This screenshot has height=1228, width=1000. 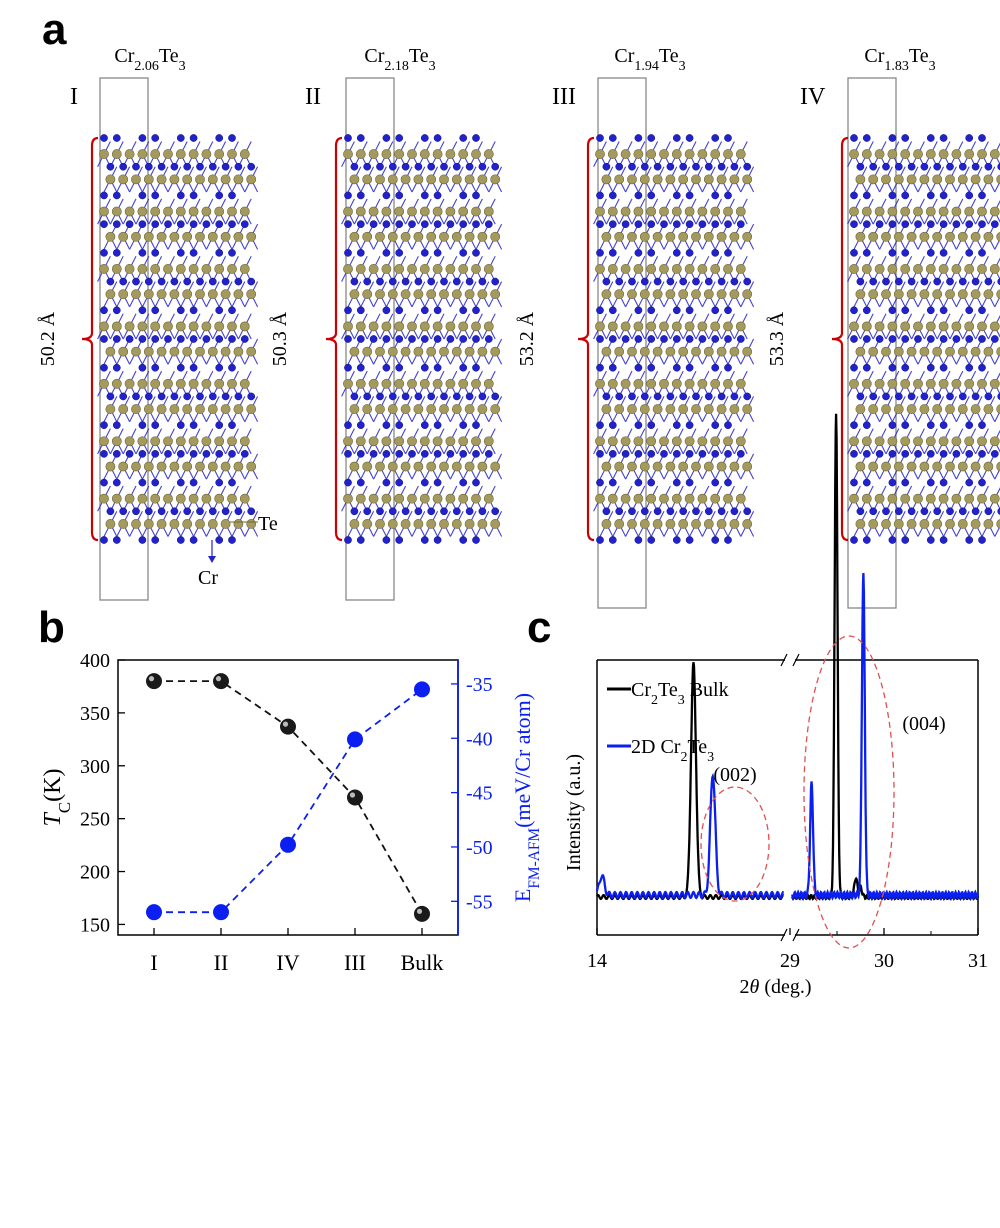 What do you see at coordinates (422, 689) in the screenshot?
I see `energy-point-Bulk` at bounding box center [422, 689].